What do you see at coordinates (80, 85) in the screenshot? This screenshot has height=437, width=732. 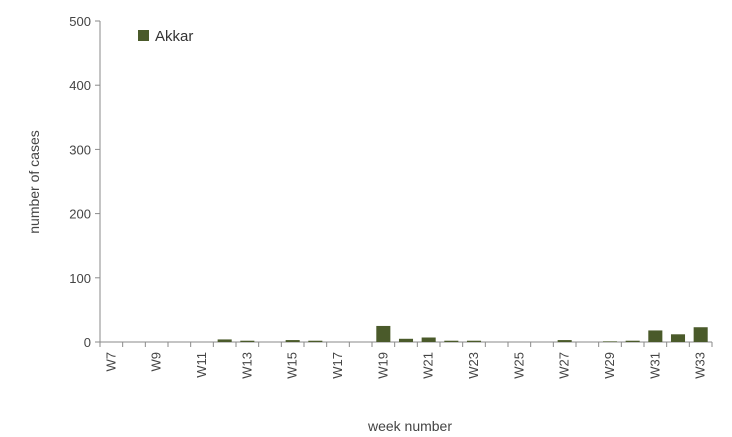 I see `y-tick-label: 400` at bounding box center [80, 85].